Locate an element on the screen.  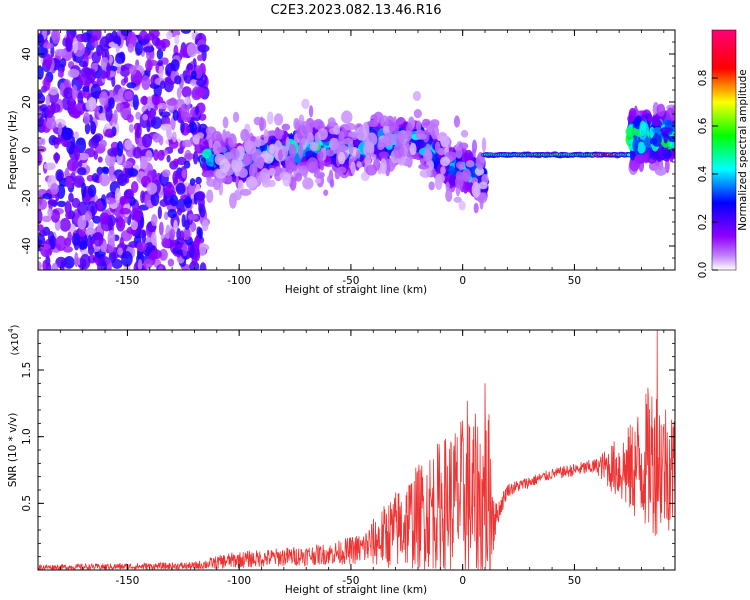
spectrogram-y-label: Frequency (Hz) is located at coordinates (13, 149).